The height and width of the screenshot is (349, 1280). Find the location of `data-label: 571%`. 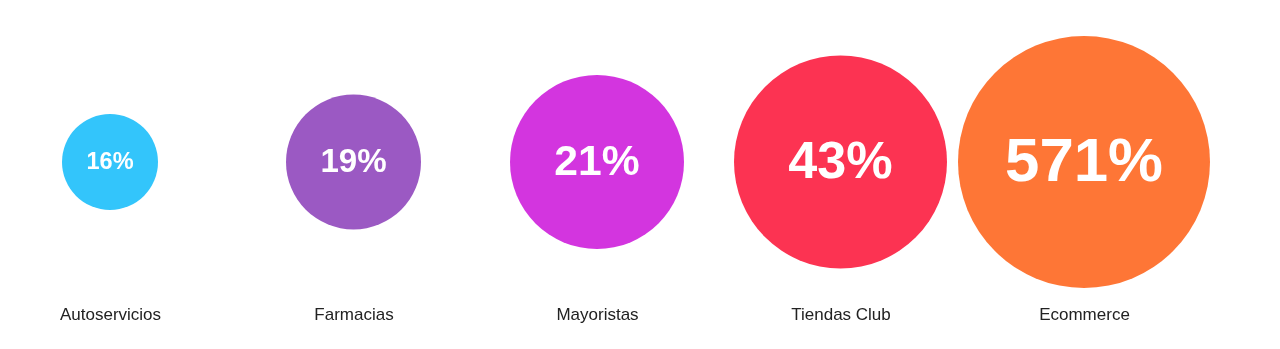

data-label: 571% is located at coordinates (1084, 159).